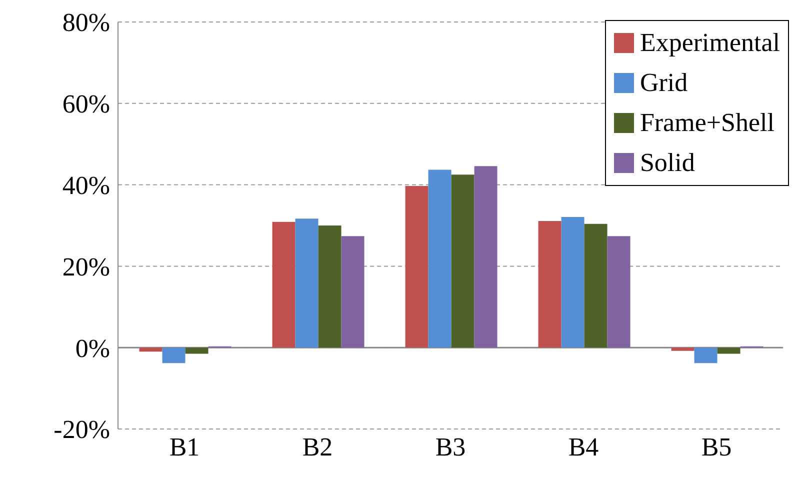  I want to click on y-tick-label: 0%, so click(92, 348).